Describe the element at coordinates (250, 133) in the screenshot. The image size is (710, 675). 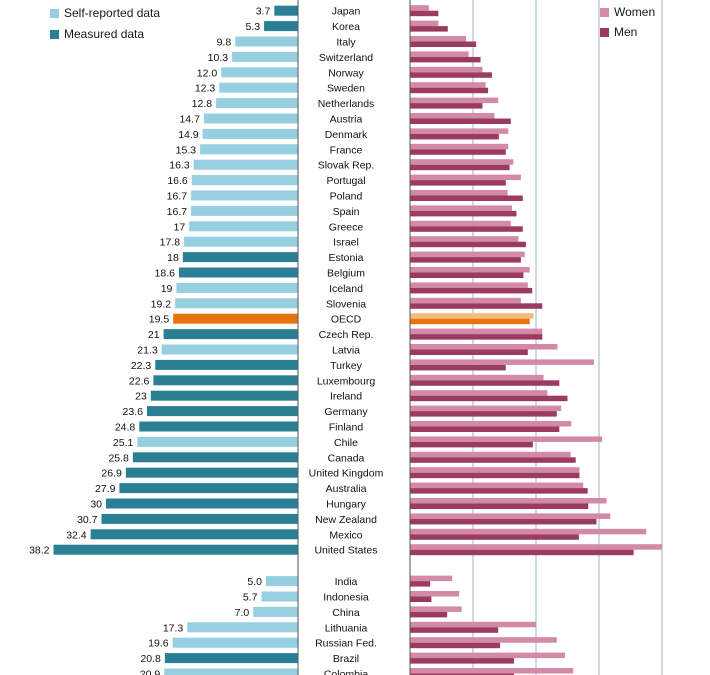
I see `bar-total-denmark` at that location.